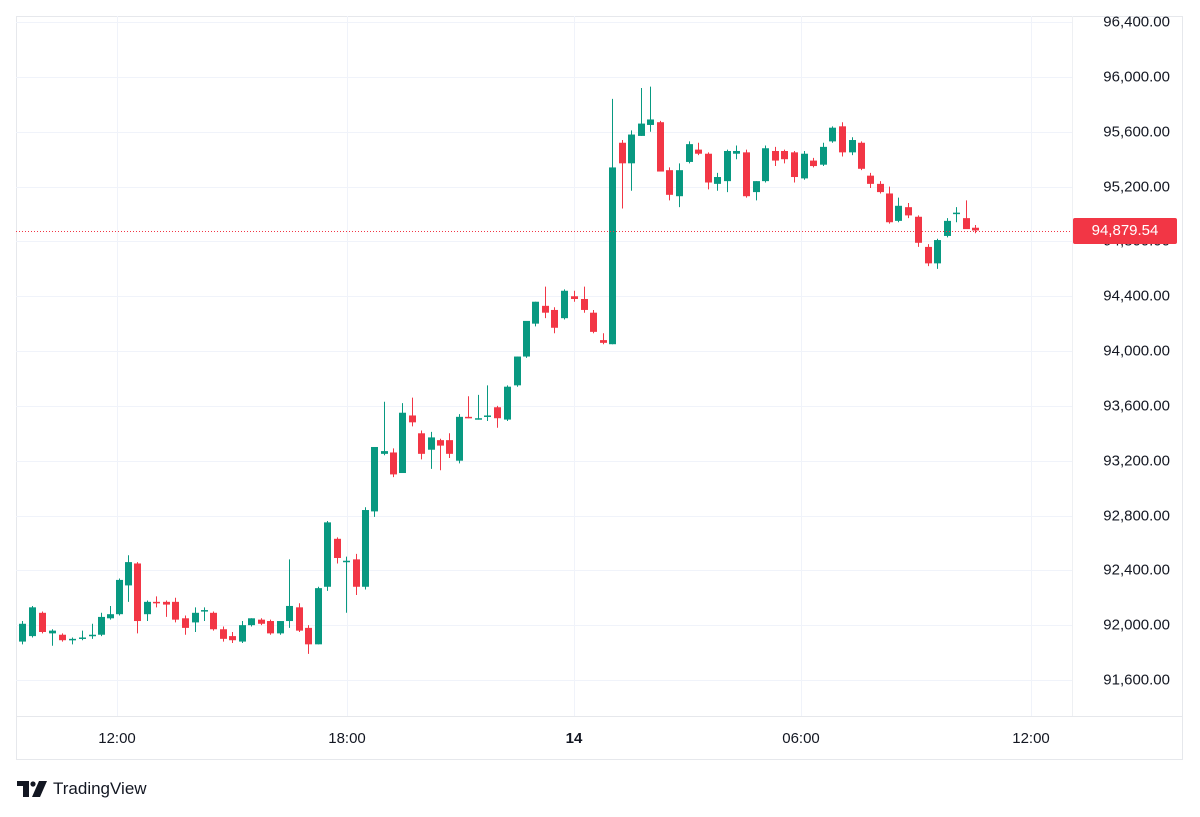 This screenshot has height=817, width=1200. Describe the element at coordinates (1136, 406) in the screenshot. I see `price-tick-label: 93,600.00` at that location.